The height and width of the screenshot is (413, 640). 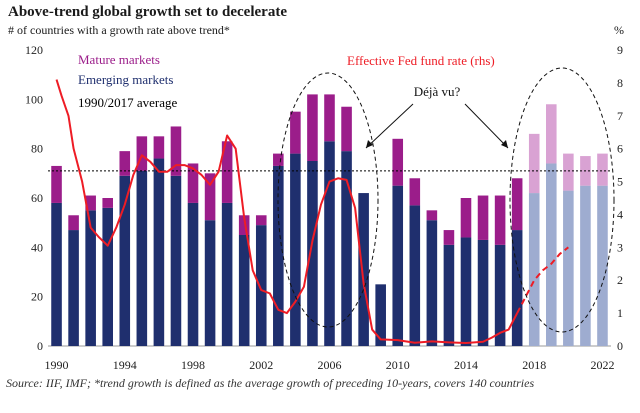 I want to click on arrowhead-left, so click(x=369, y=144).